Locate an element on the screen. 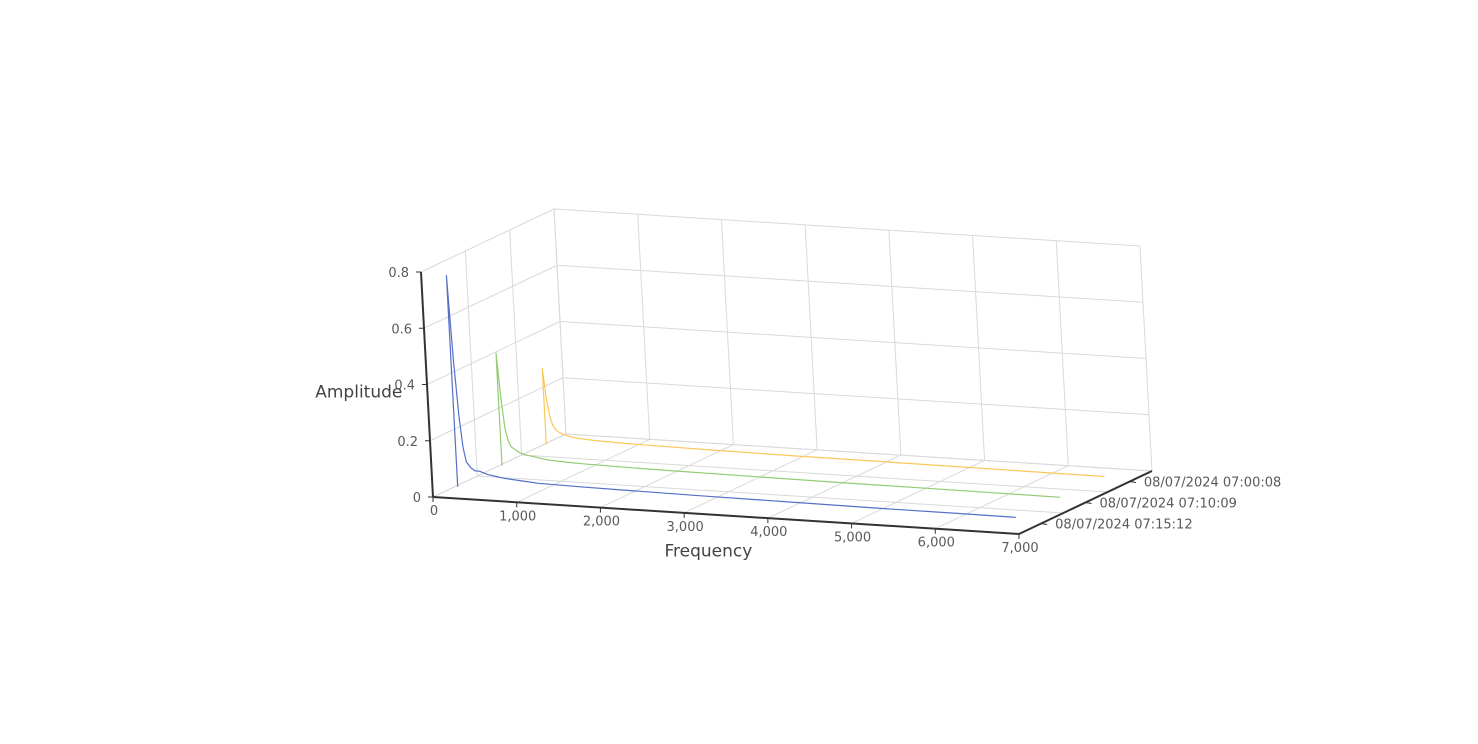  y-tick-label: 0.4 is located at coordinates (404, 386).